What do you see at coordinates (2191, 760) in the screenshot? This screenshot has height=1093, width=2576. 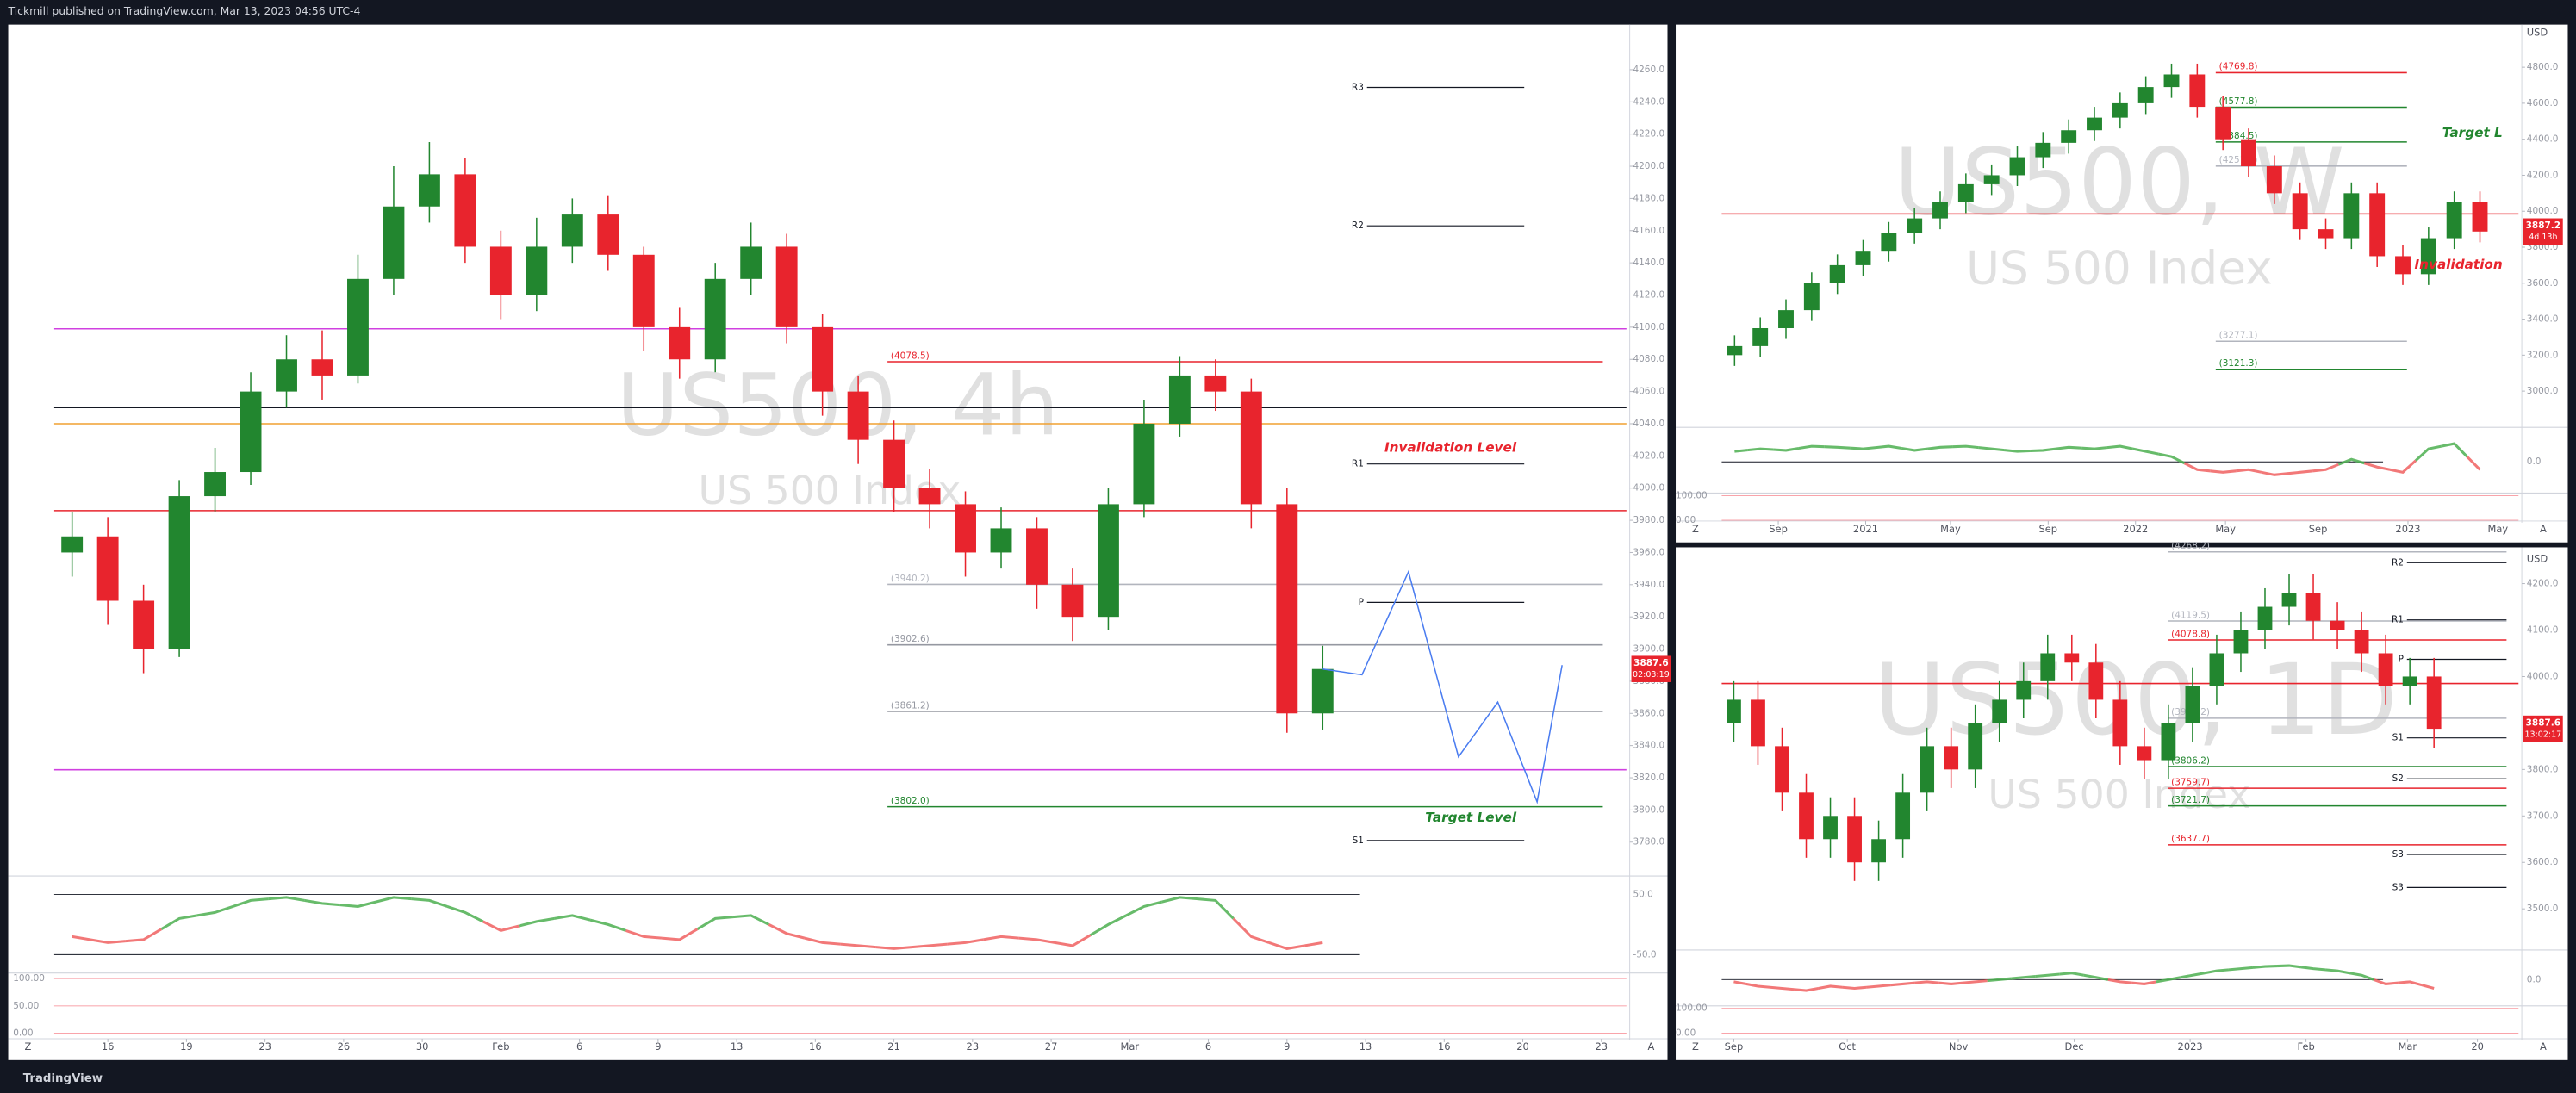 I see `level-label: (3806.2)` at bounding box center [2191, 760].